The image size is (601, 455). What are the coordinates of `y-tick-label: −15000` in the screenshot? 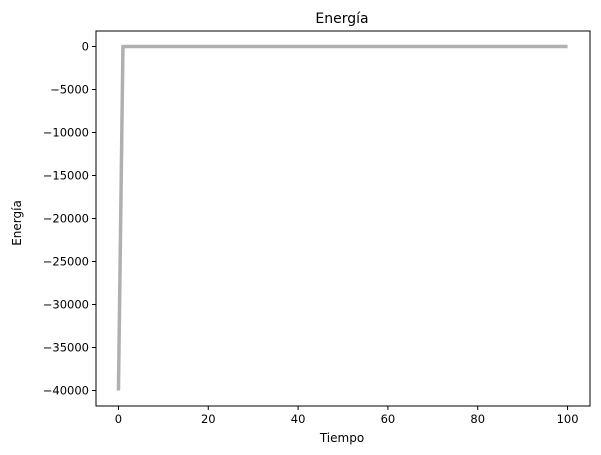 It's located at (66, 175).